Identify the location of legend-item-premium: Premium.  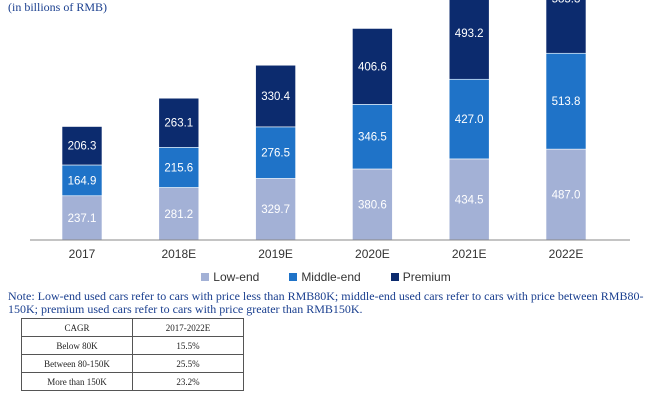
(420, 277).